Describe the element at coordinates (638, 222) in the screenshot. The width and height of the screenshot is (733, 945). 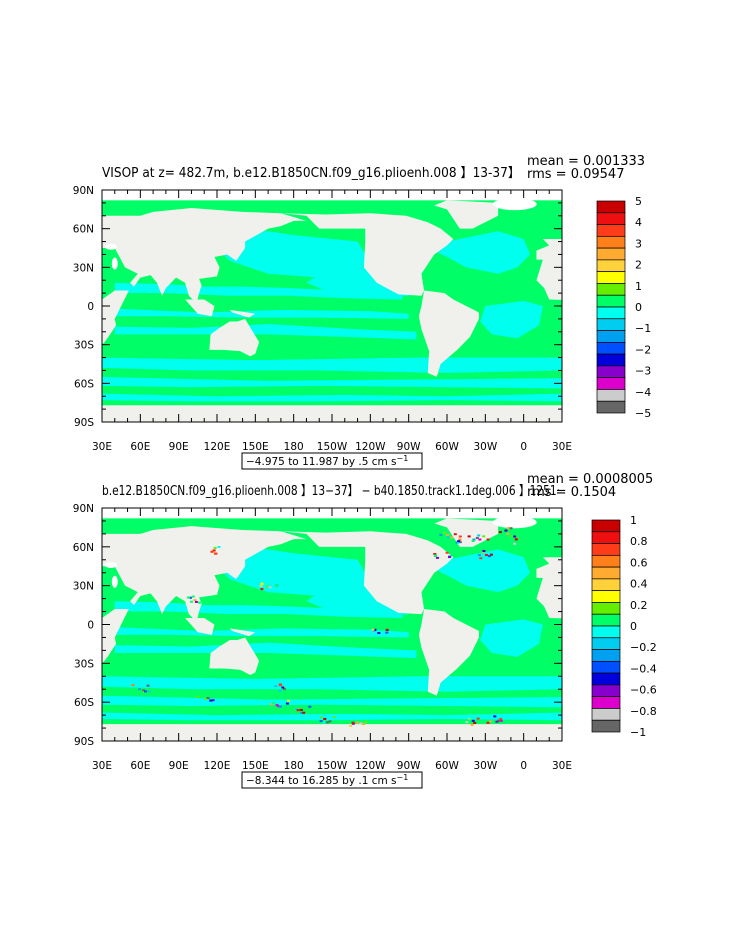
I see `colorbar-label: 4` at that location.